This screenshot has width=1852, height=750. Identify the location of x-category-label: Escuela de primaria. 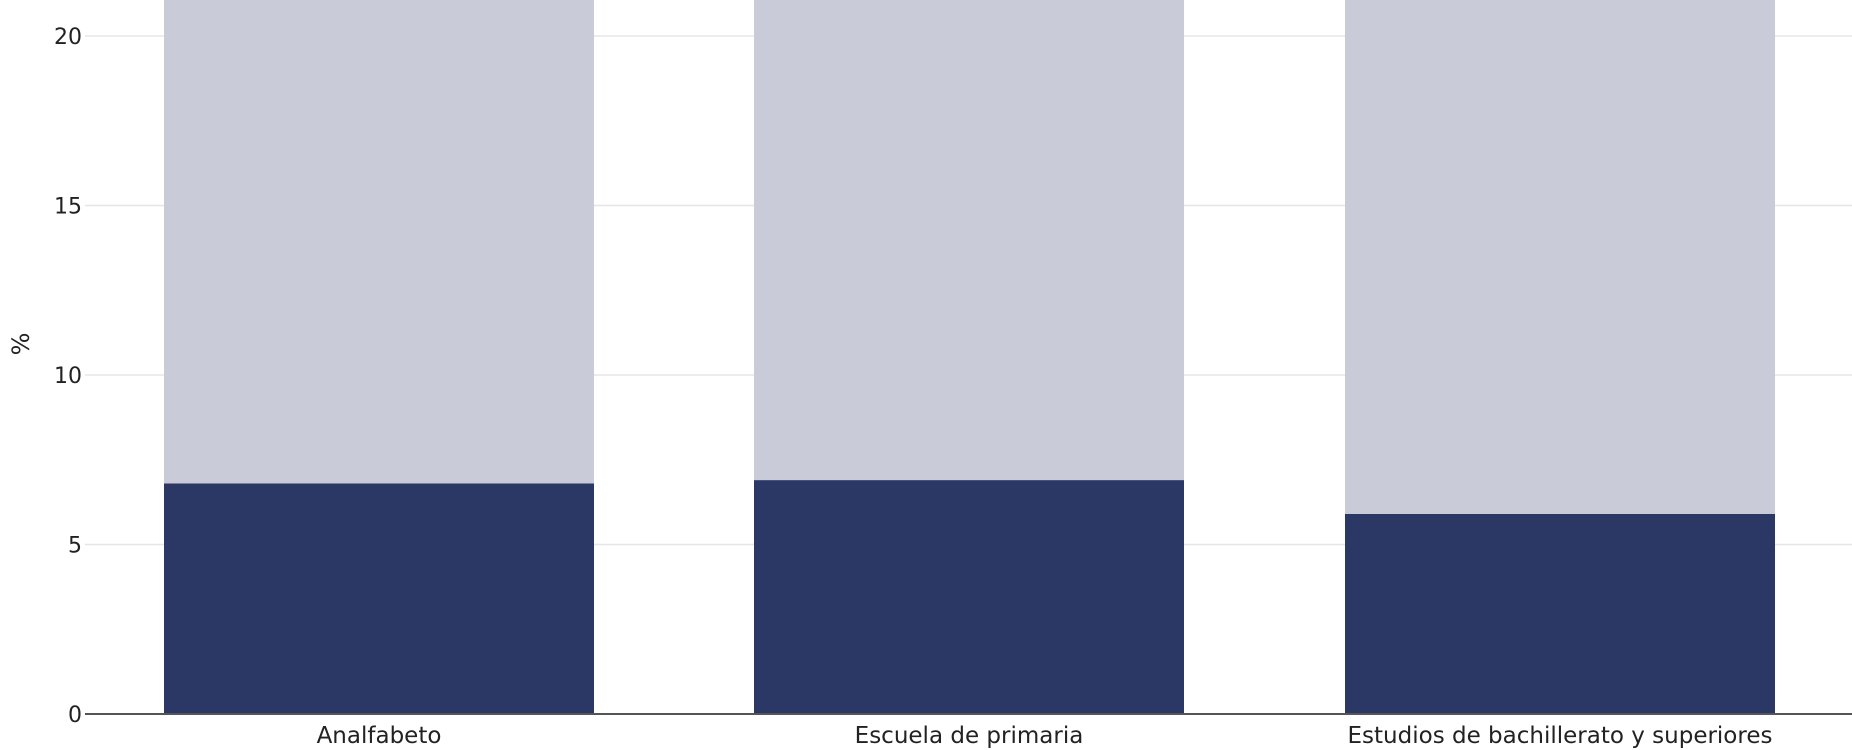
(969, 736).